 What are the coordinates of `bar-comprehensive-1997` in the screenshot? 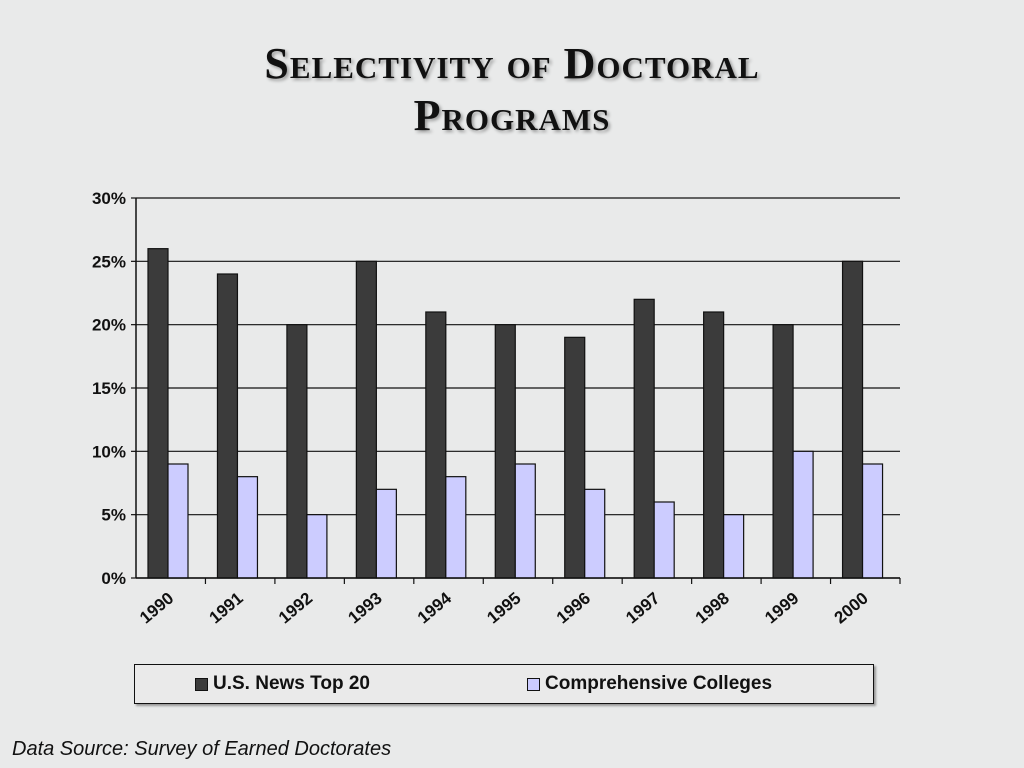 It's located at (664, 540).